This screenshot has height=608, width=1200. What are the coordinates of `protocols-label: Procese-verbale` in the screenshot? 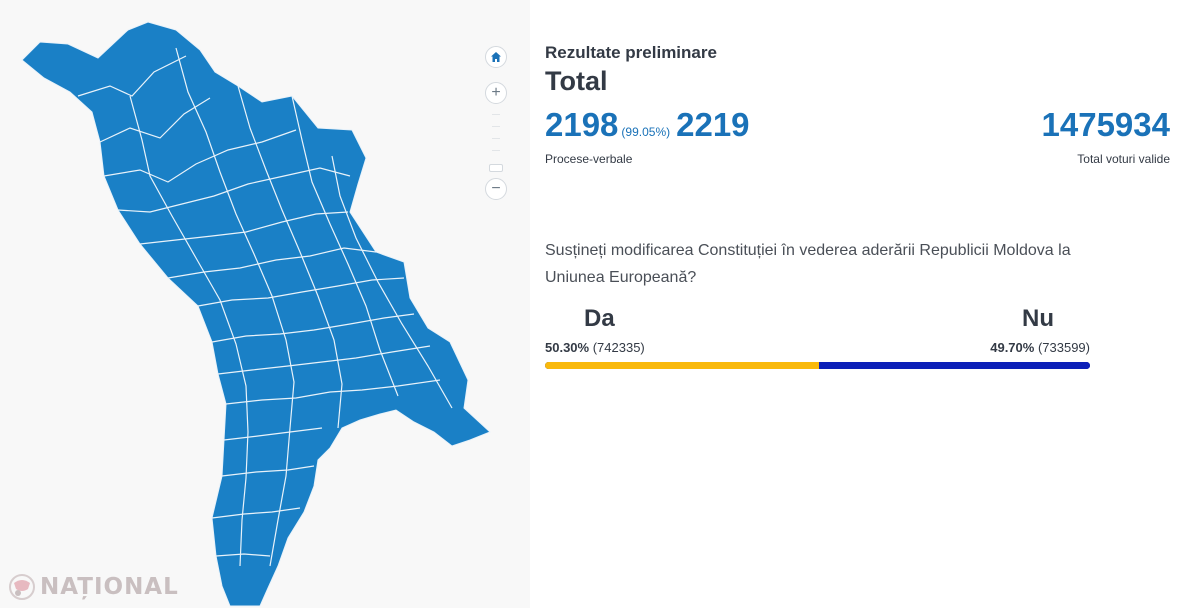 It's located at (589, 159).